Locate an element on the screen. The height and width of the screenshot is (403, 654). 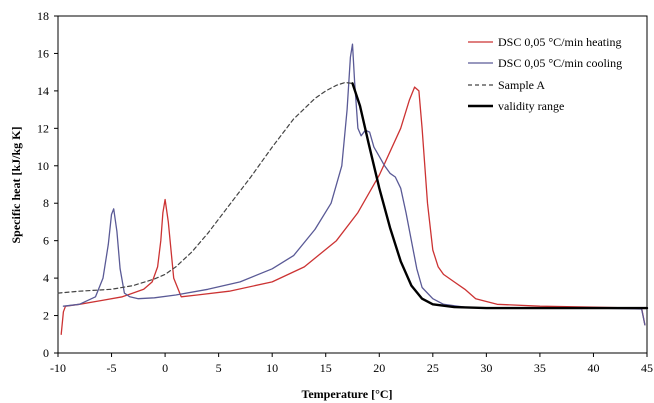
y-tick-label: 12 is located at coordinates (43, 128).